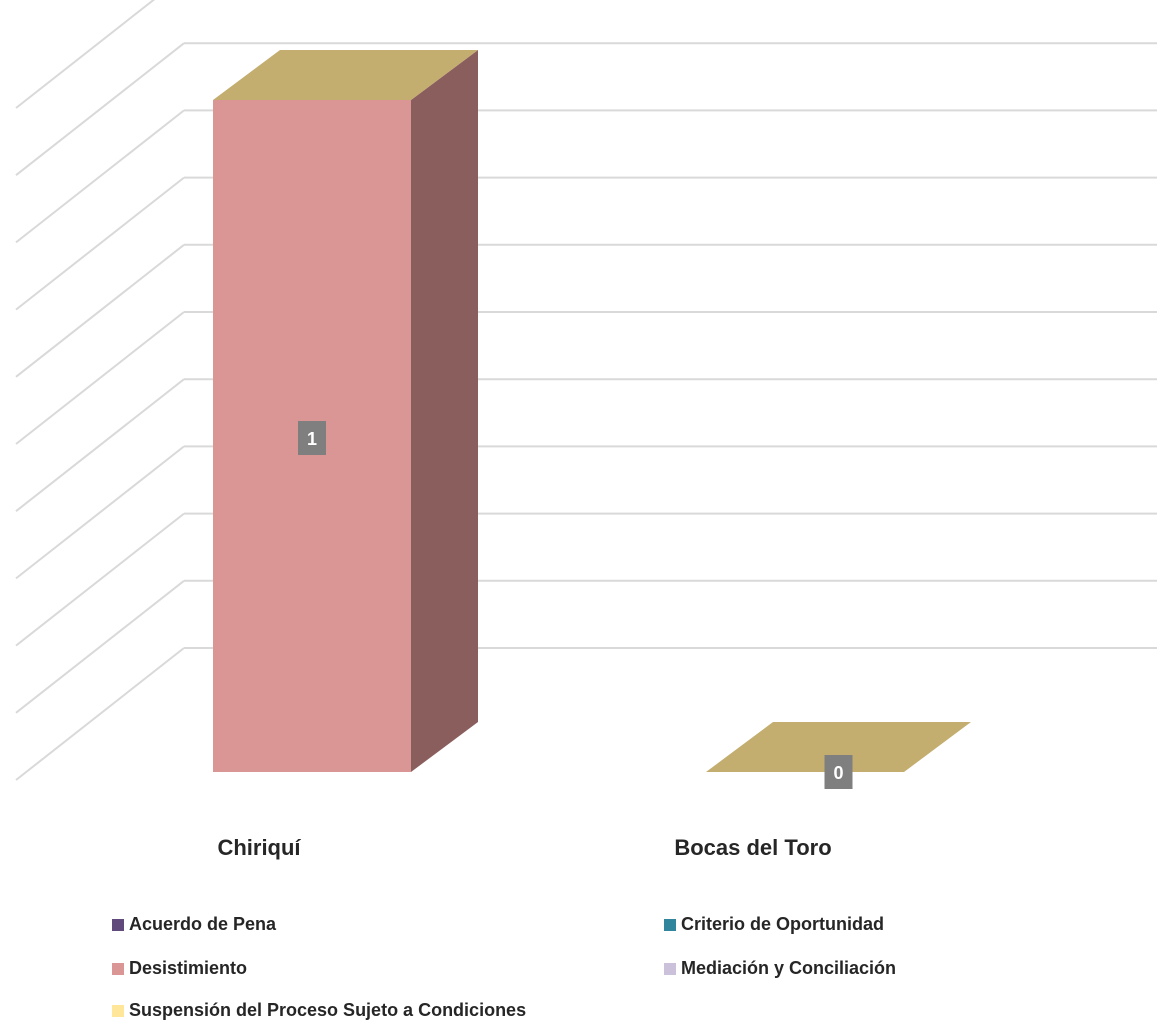 This screenshot has width=1157, height=1021. I want to click on legend-label: Acuerdo de Pena, so click(203, 924).